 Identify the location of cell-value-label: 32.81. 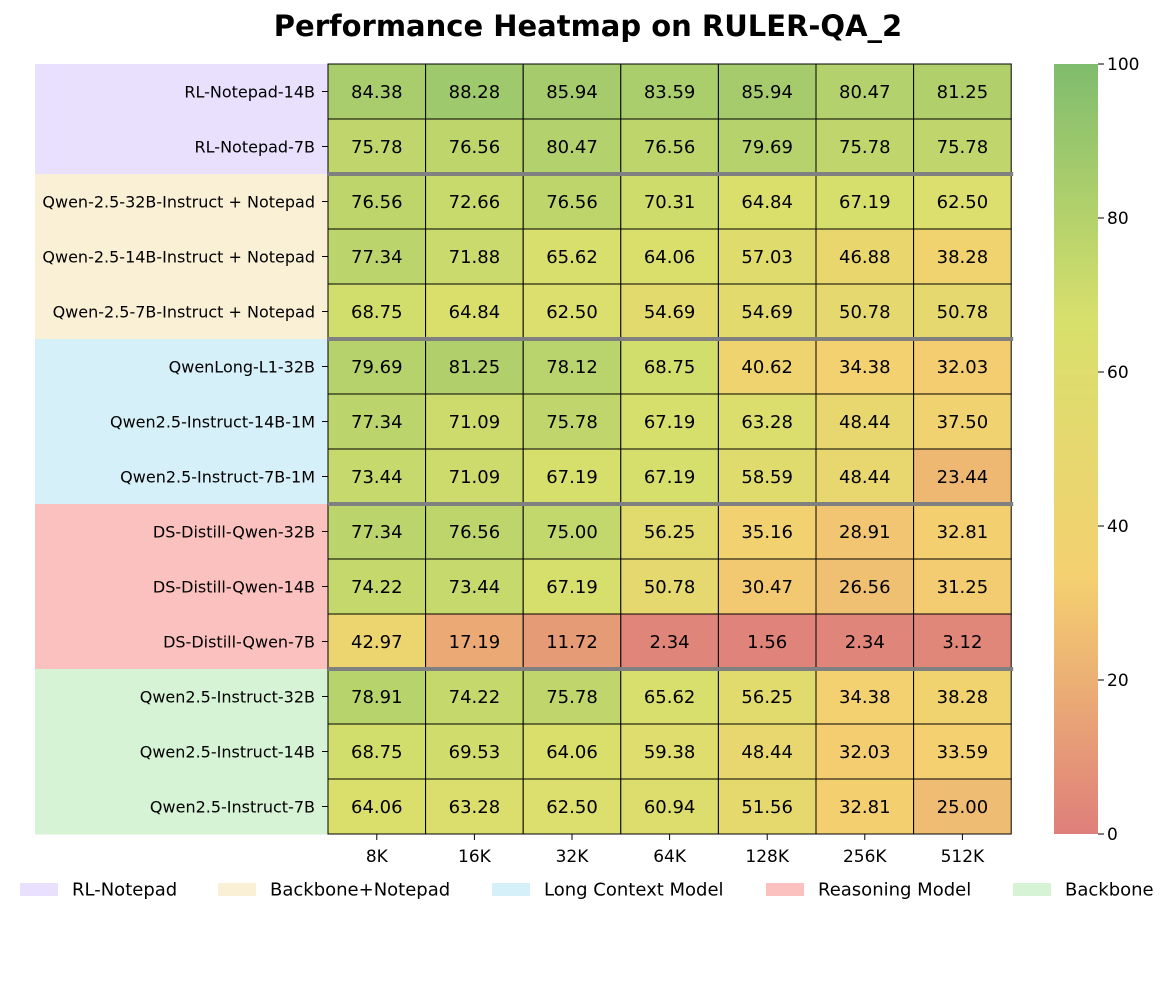
(865, 807).